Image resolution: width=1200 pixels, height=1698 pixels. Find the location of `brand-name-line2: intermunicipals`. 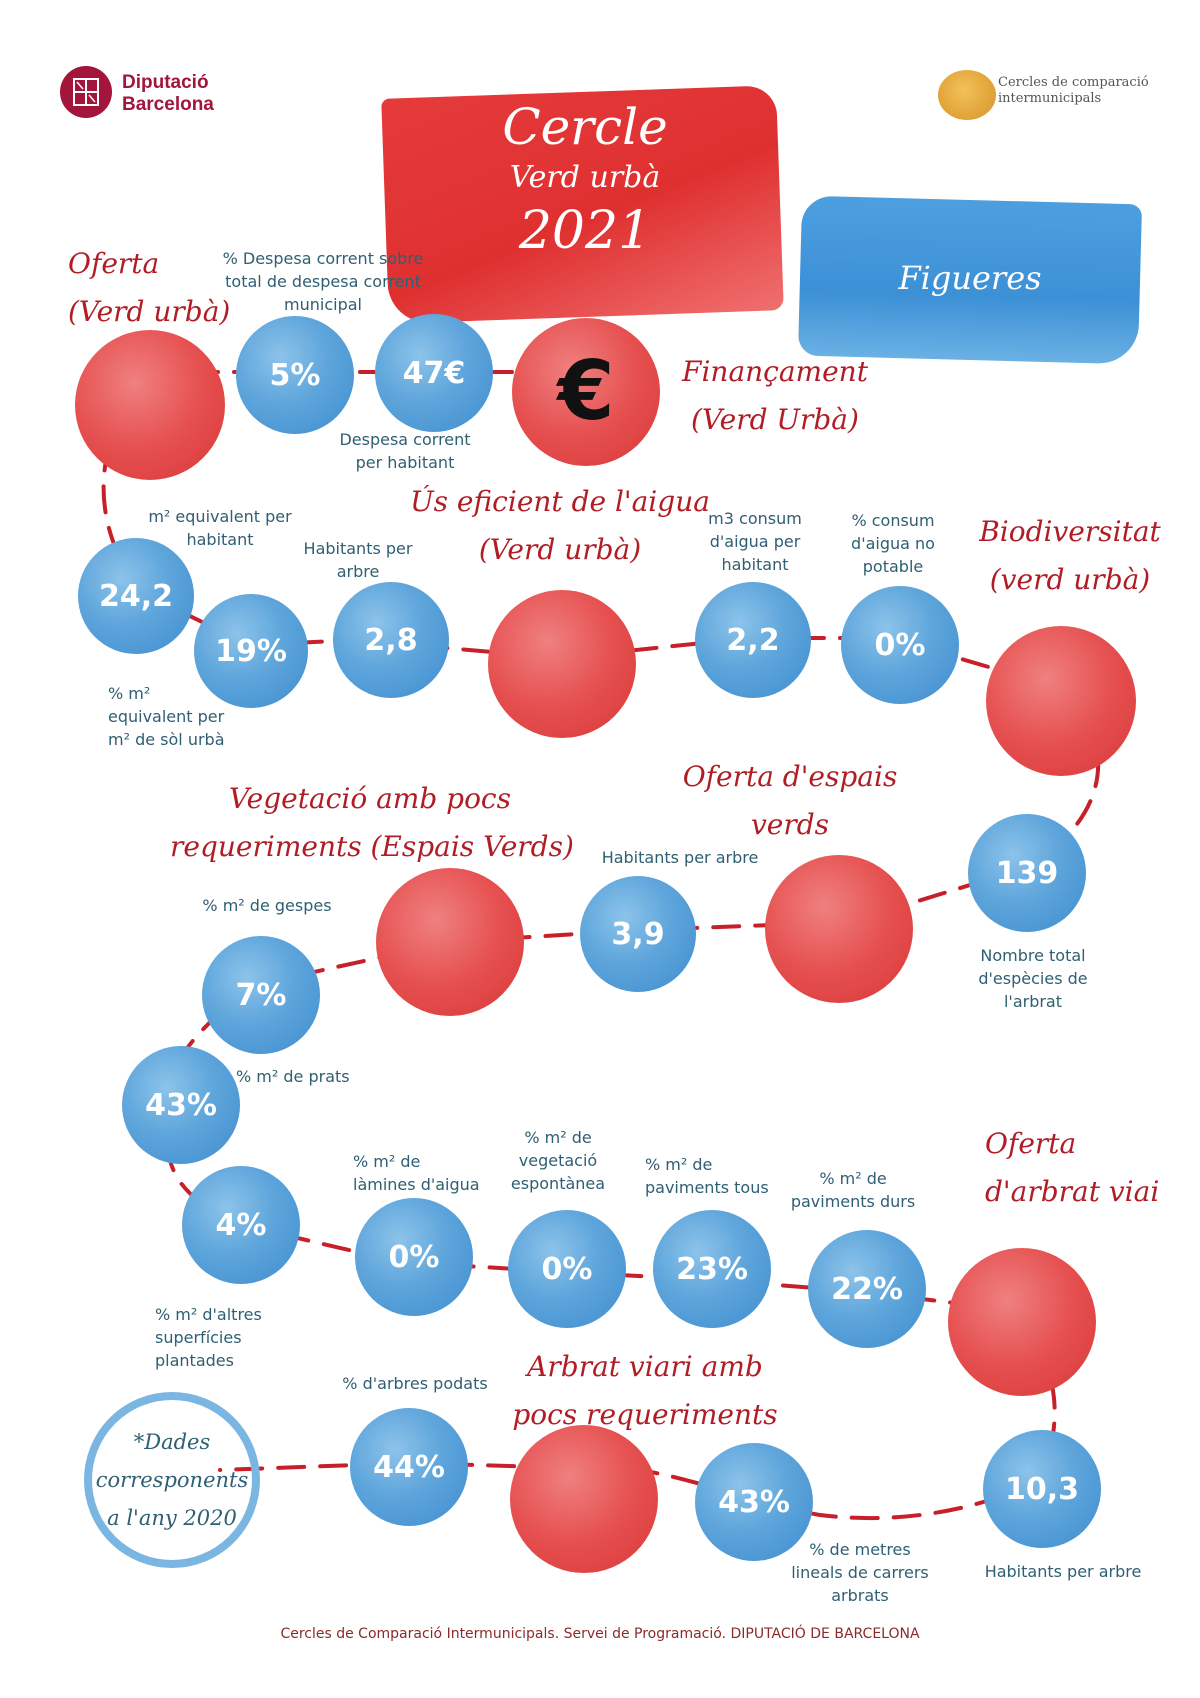

brand-name-line2: intermunicipals is located at coordinates (1050, 98).